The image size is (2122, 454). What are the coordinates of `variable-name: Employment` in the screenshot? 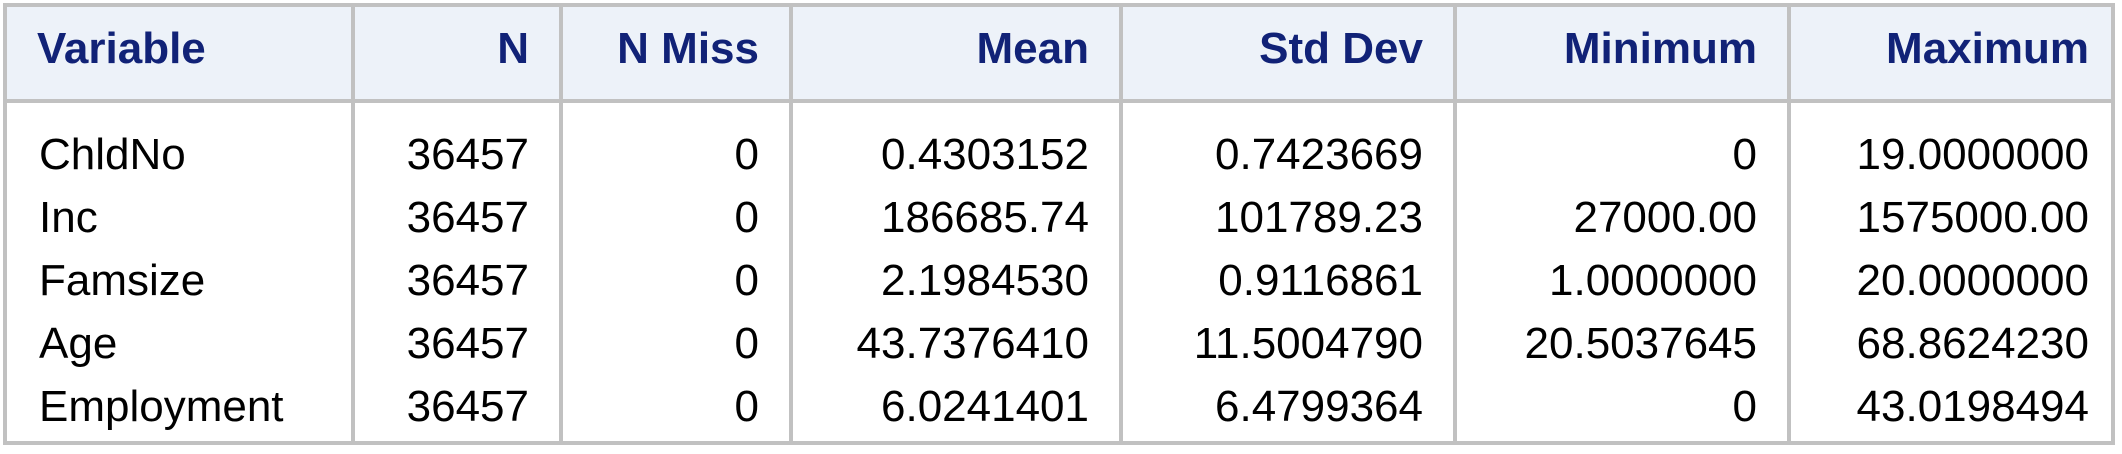 It's located at (161, 406).